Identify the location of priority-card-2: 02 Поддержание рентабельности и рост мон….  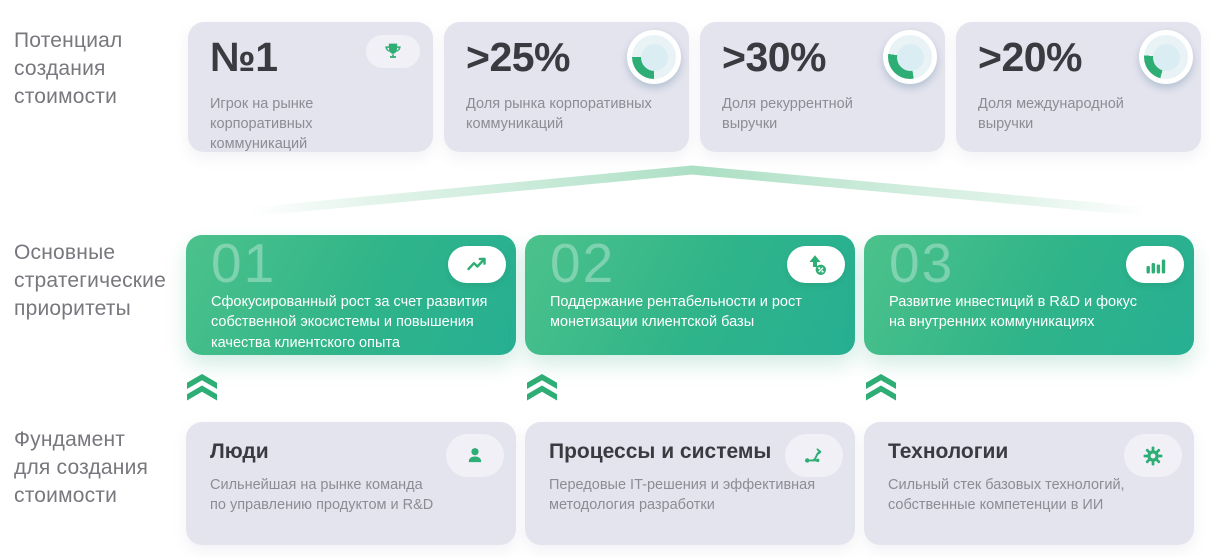
(690, 293).